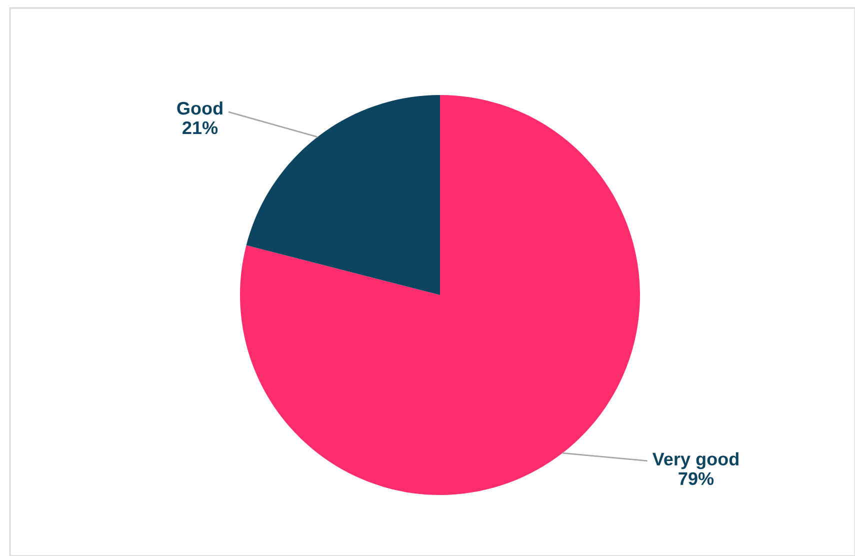  What do you see at coordinates (696, 479) in the screenshot?
I see `data-label: 79%` at bounding box center [696, 479].